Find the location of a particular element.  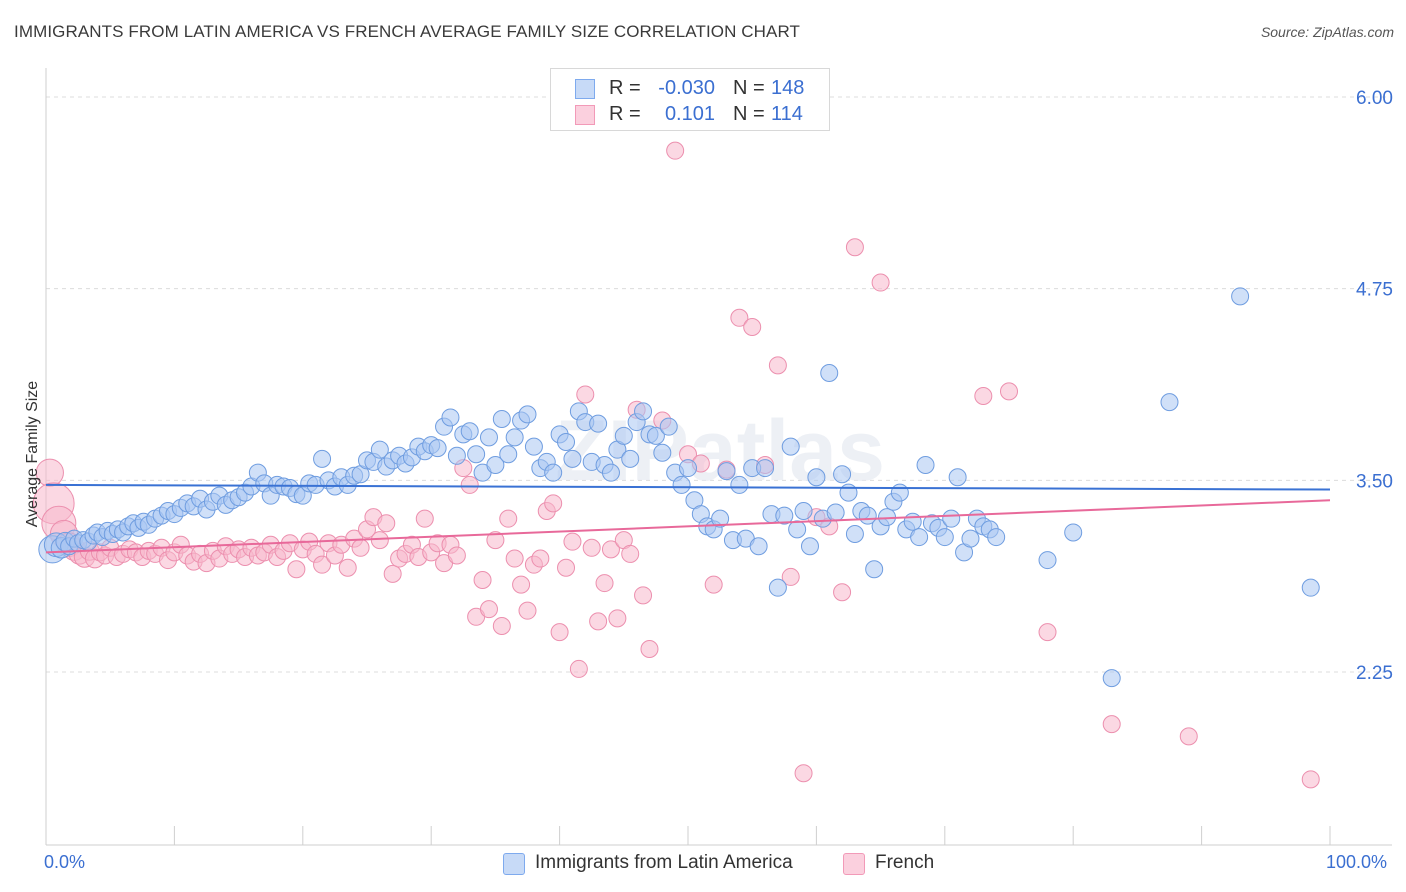

trend-line-latin-america is located at coordinates (688, 487).